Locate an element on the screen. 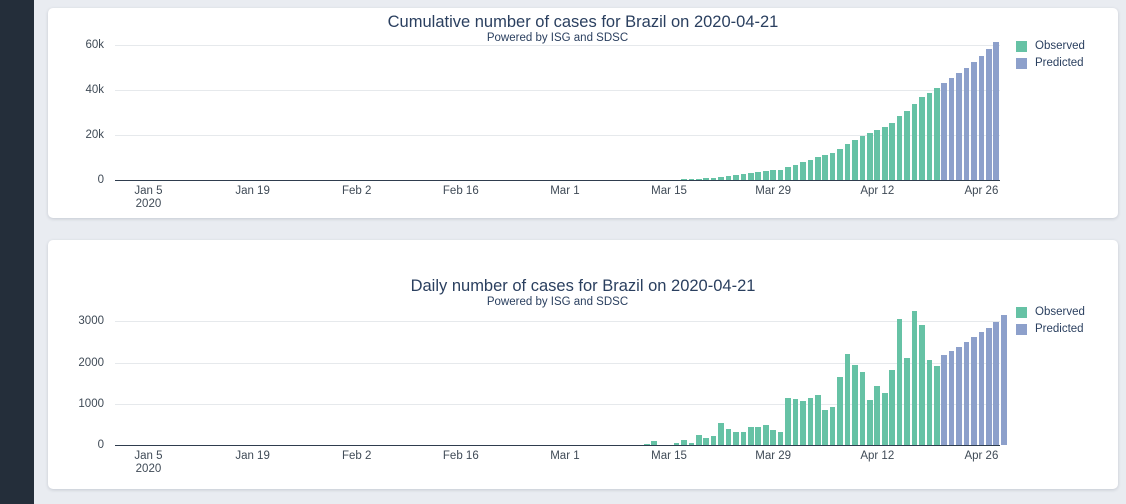 The width and height of the screenshot is (1126, 504). chart-subtitle: Powered by ISG and SDSC is located at coordinates (557, 302).